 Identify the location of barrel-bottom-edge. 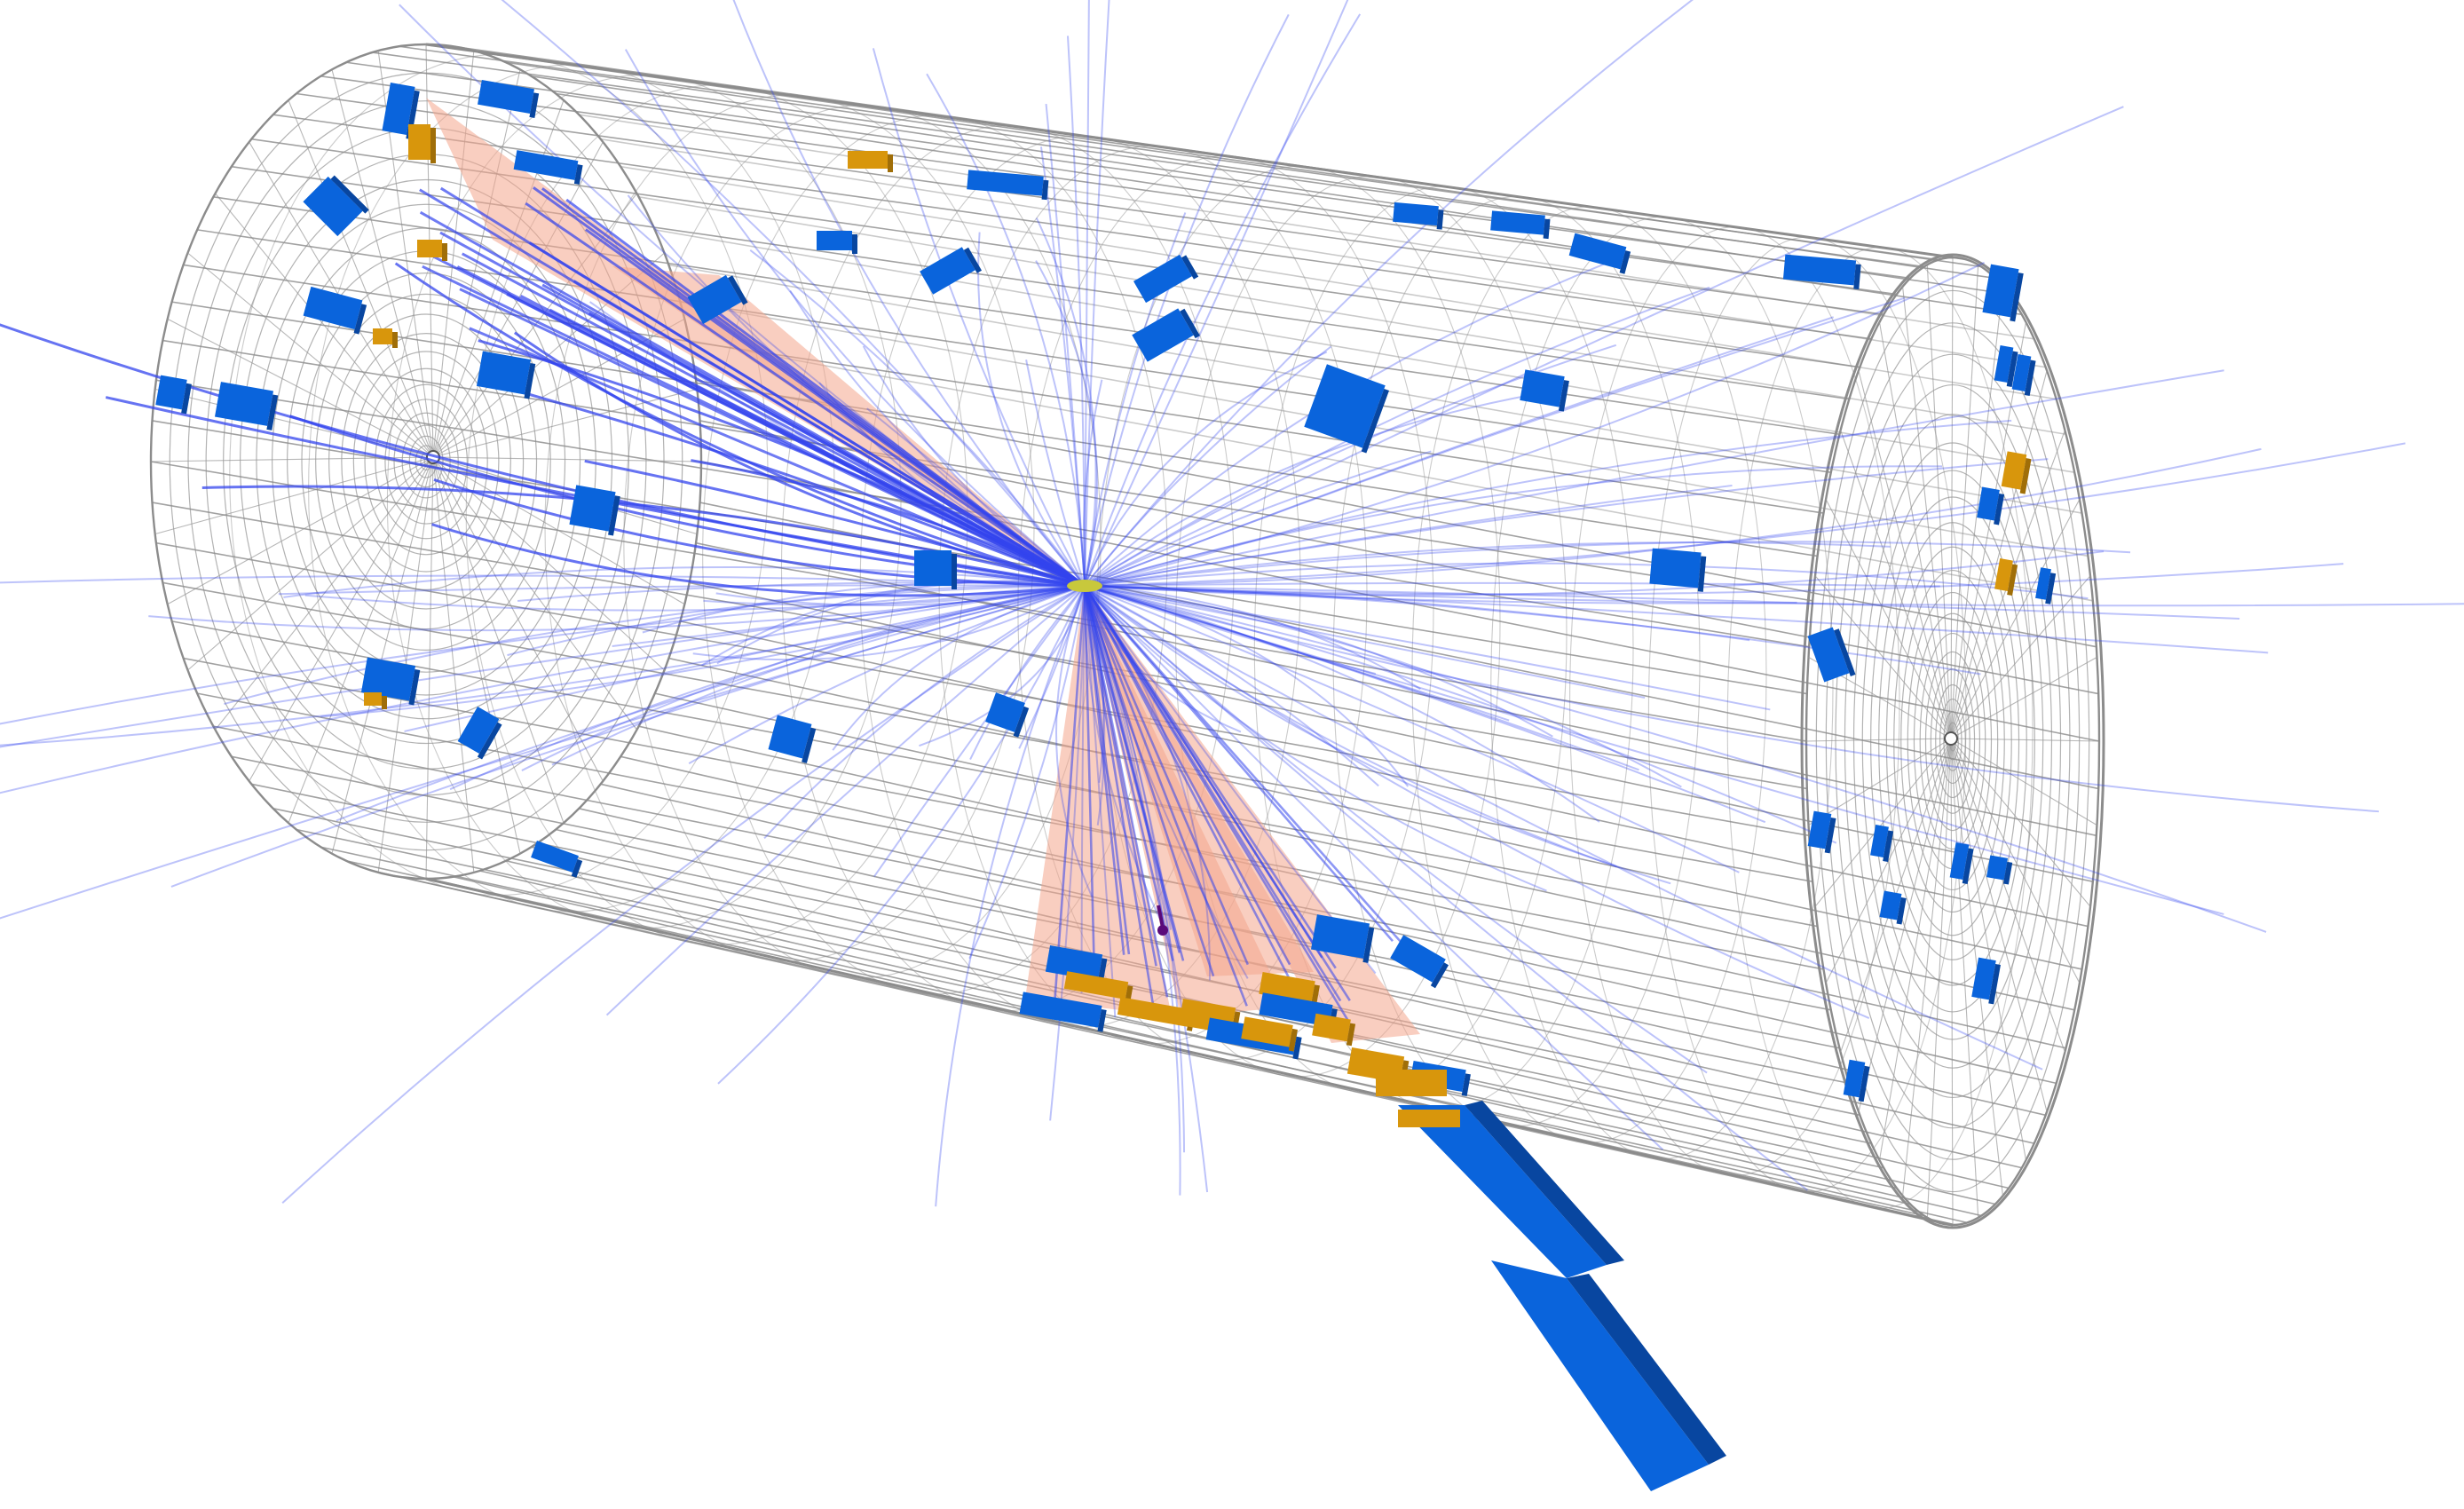
(1189, 1052).